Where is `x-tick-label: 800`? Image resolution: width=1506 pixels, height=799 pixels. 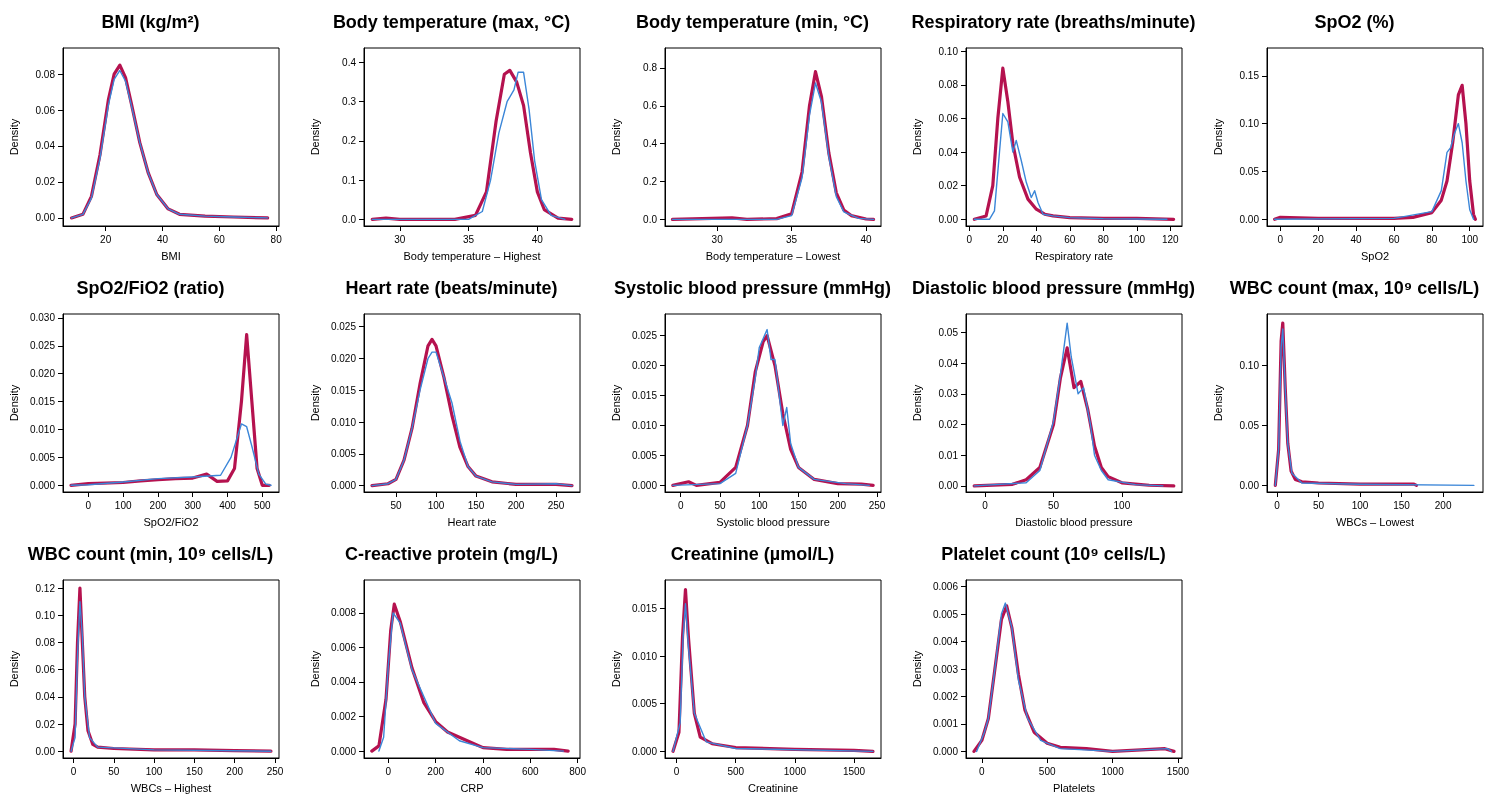 x-tick-label: 800 is located at coordinates (578, 771).